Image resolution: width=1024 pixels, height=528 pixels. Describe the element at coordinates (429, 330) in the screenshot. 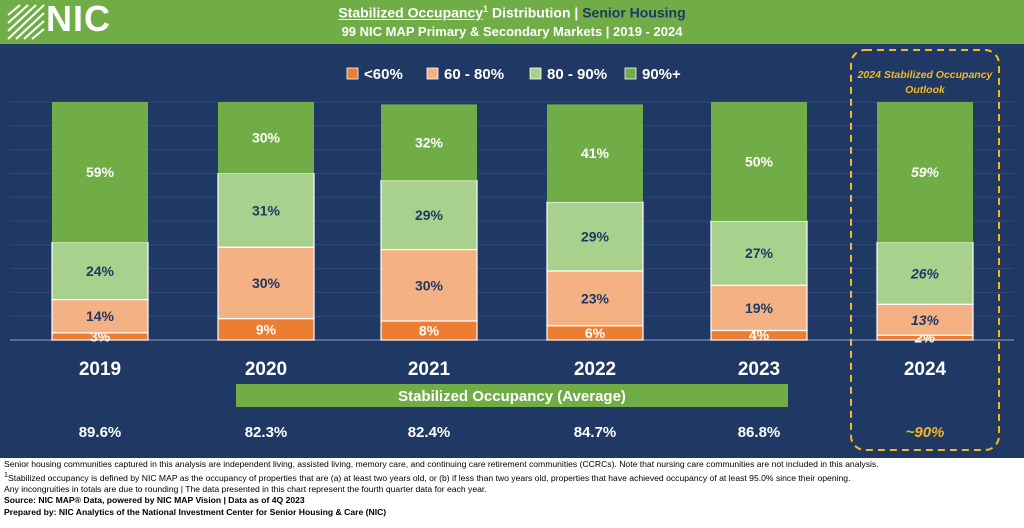

I see `data-label-2021-seg-1: 8%` at that location.